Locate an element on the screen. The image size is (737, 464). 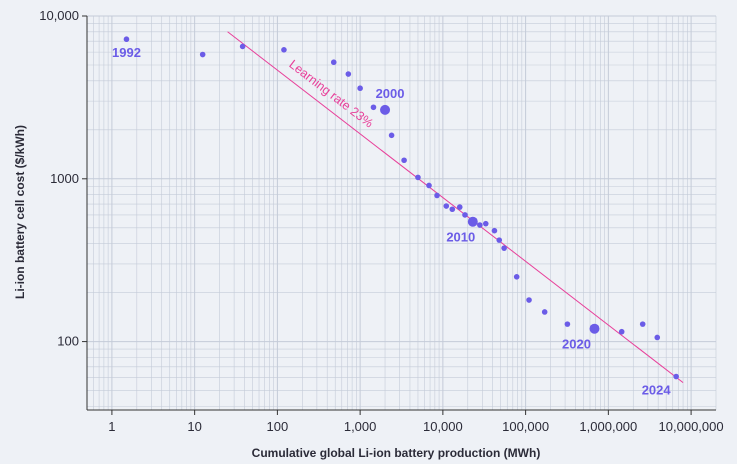
x-tick-label: 10,000 is located at coordinates (443, 426).